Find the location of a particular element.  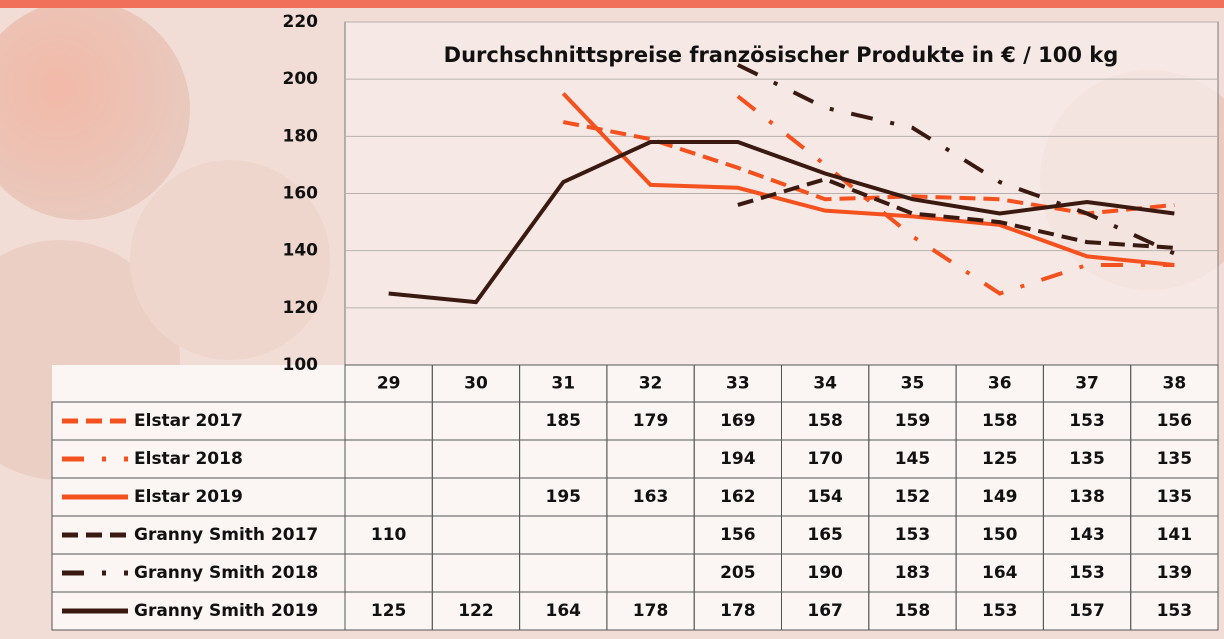

top-strip is located at coordinates (612, 4).